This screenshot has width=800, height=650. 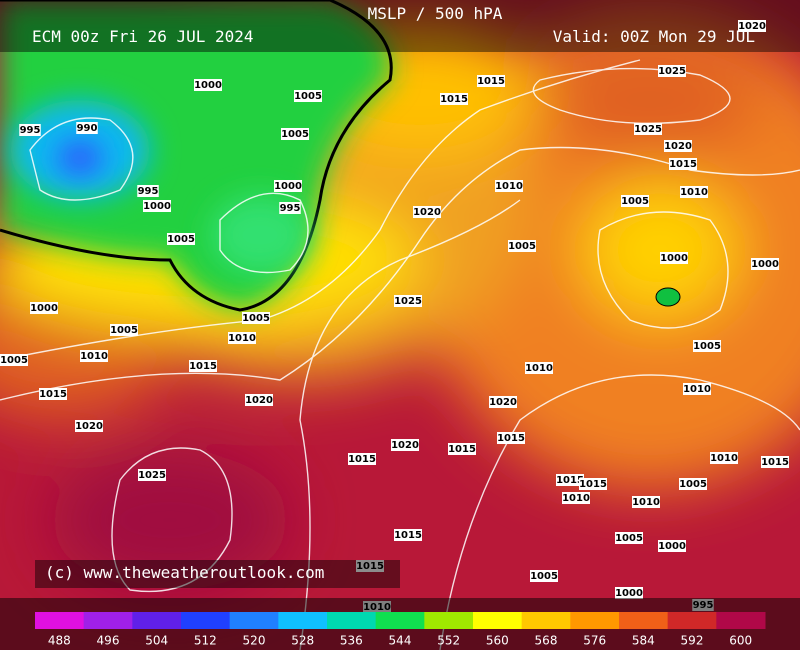 I want to click on colorbar-label: 552, so click(x=448, y=641).